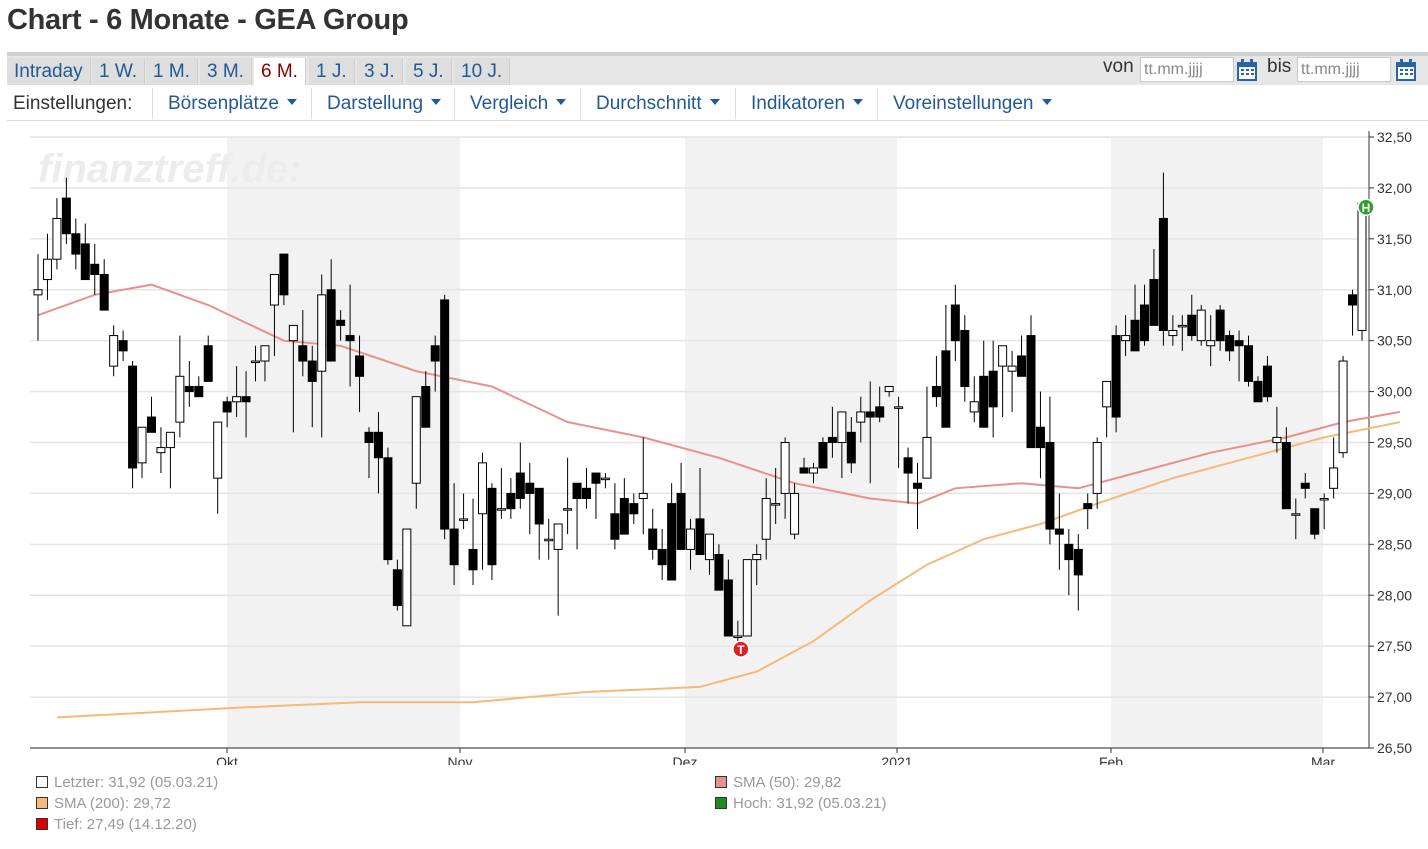  What do you see at coordinates (119, 71) in the screenshot?
I see `tab-1w: 1 W.` at bounding box center [119, 71].